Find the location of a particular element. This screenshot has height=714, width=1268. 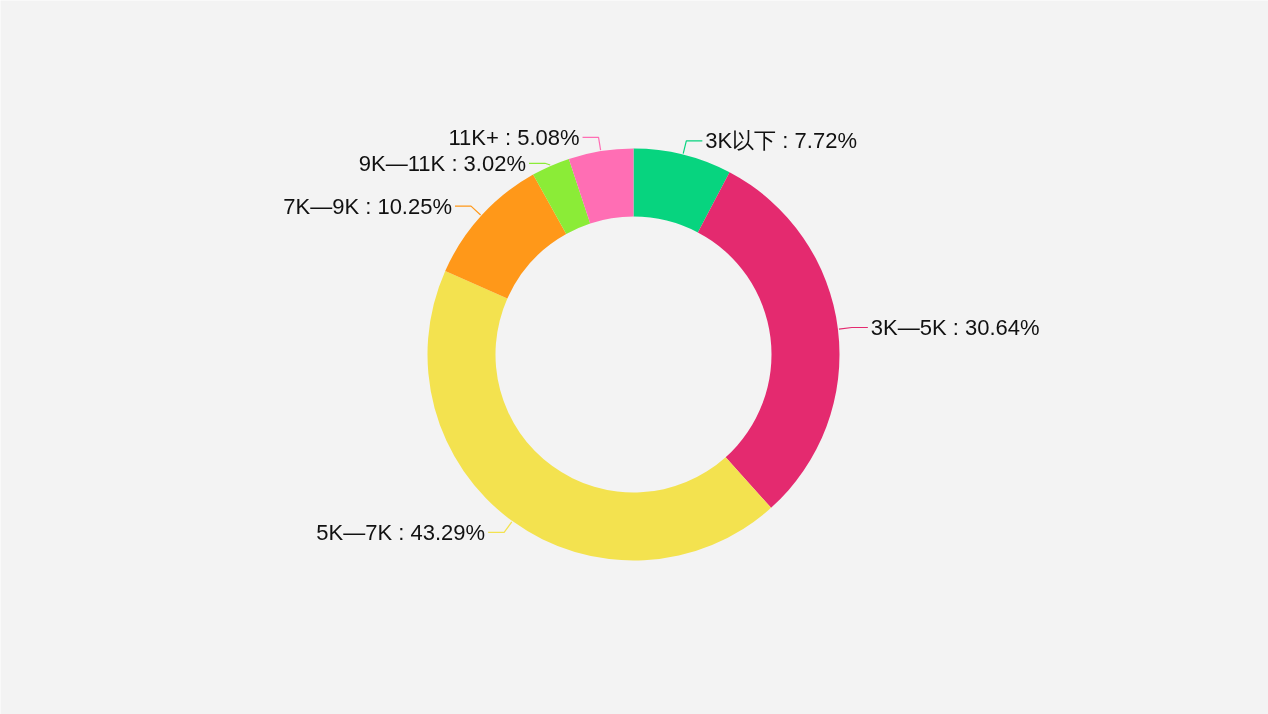

slice-label: 7K—9K : 10.25% is located at coordinates (368, 206).